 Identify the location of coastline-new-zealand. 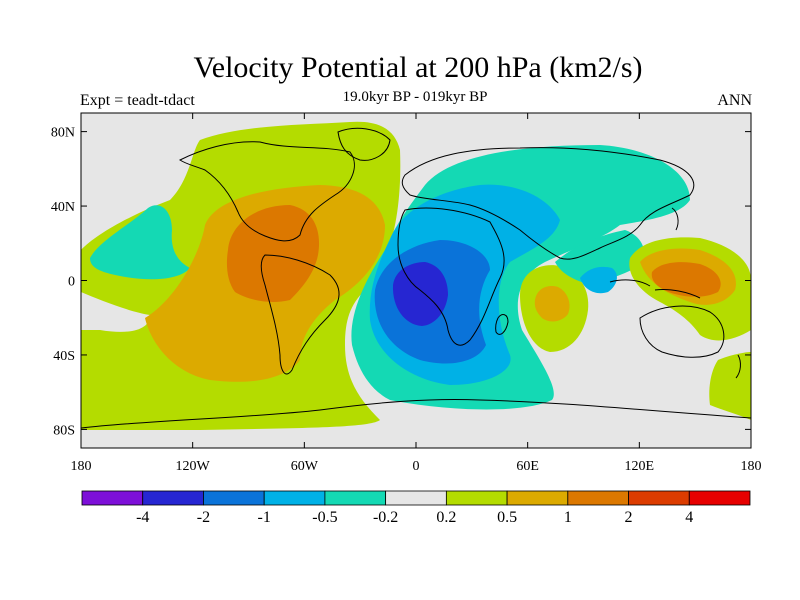
(738, 366).